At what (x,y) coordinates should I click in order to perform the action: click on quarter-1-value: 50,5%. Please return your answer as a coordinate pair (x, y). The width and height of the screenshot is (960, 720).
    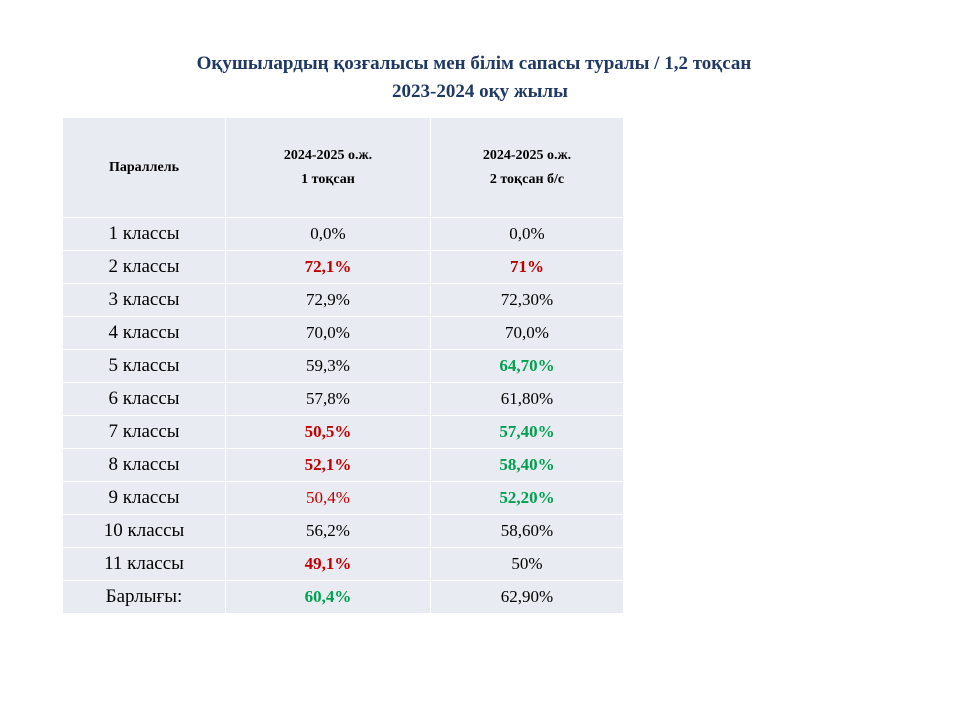
    Looking at the image, I should click on (328, 432).